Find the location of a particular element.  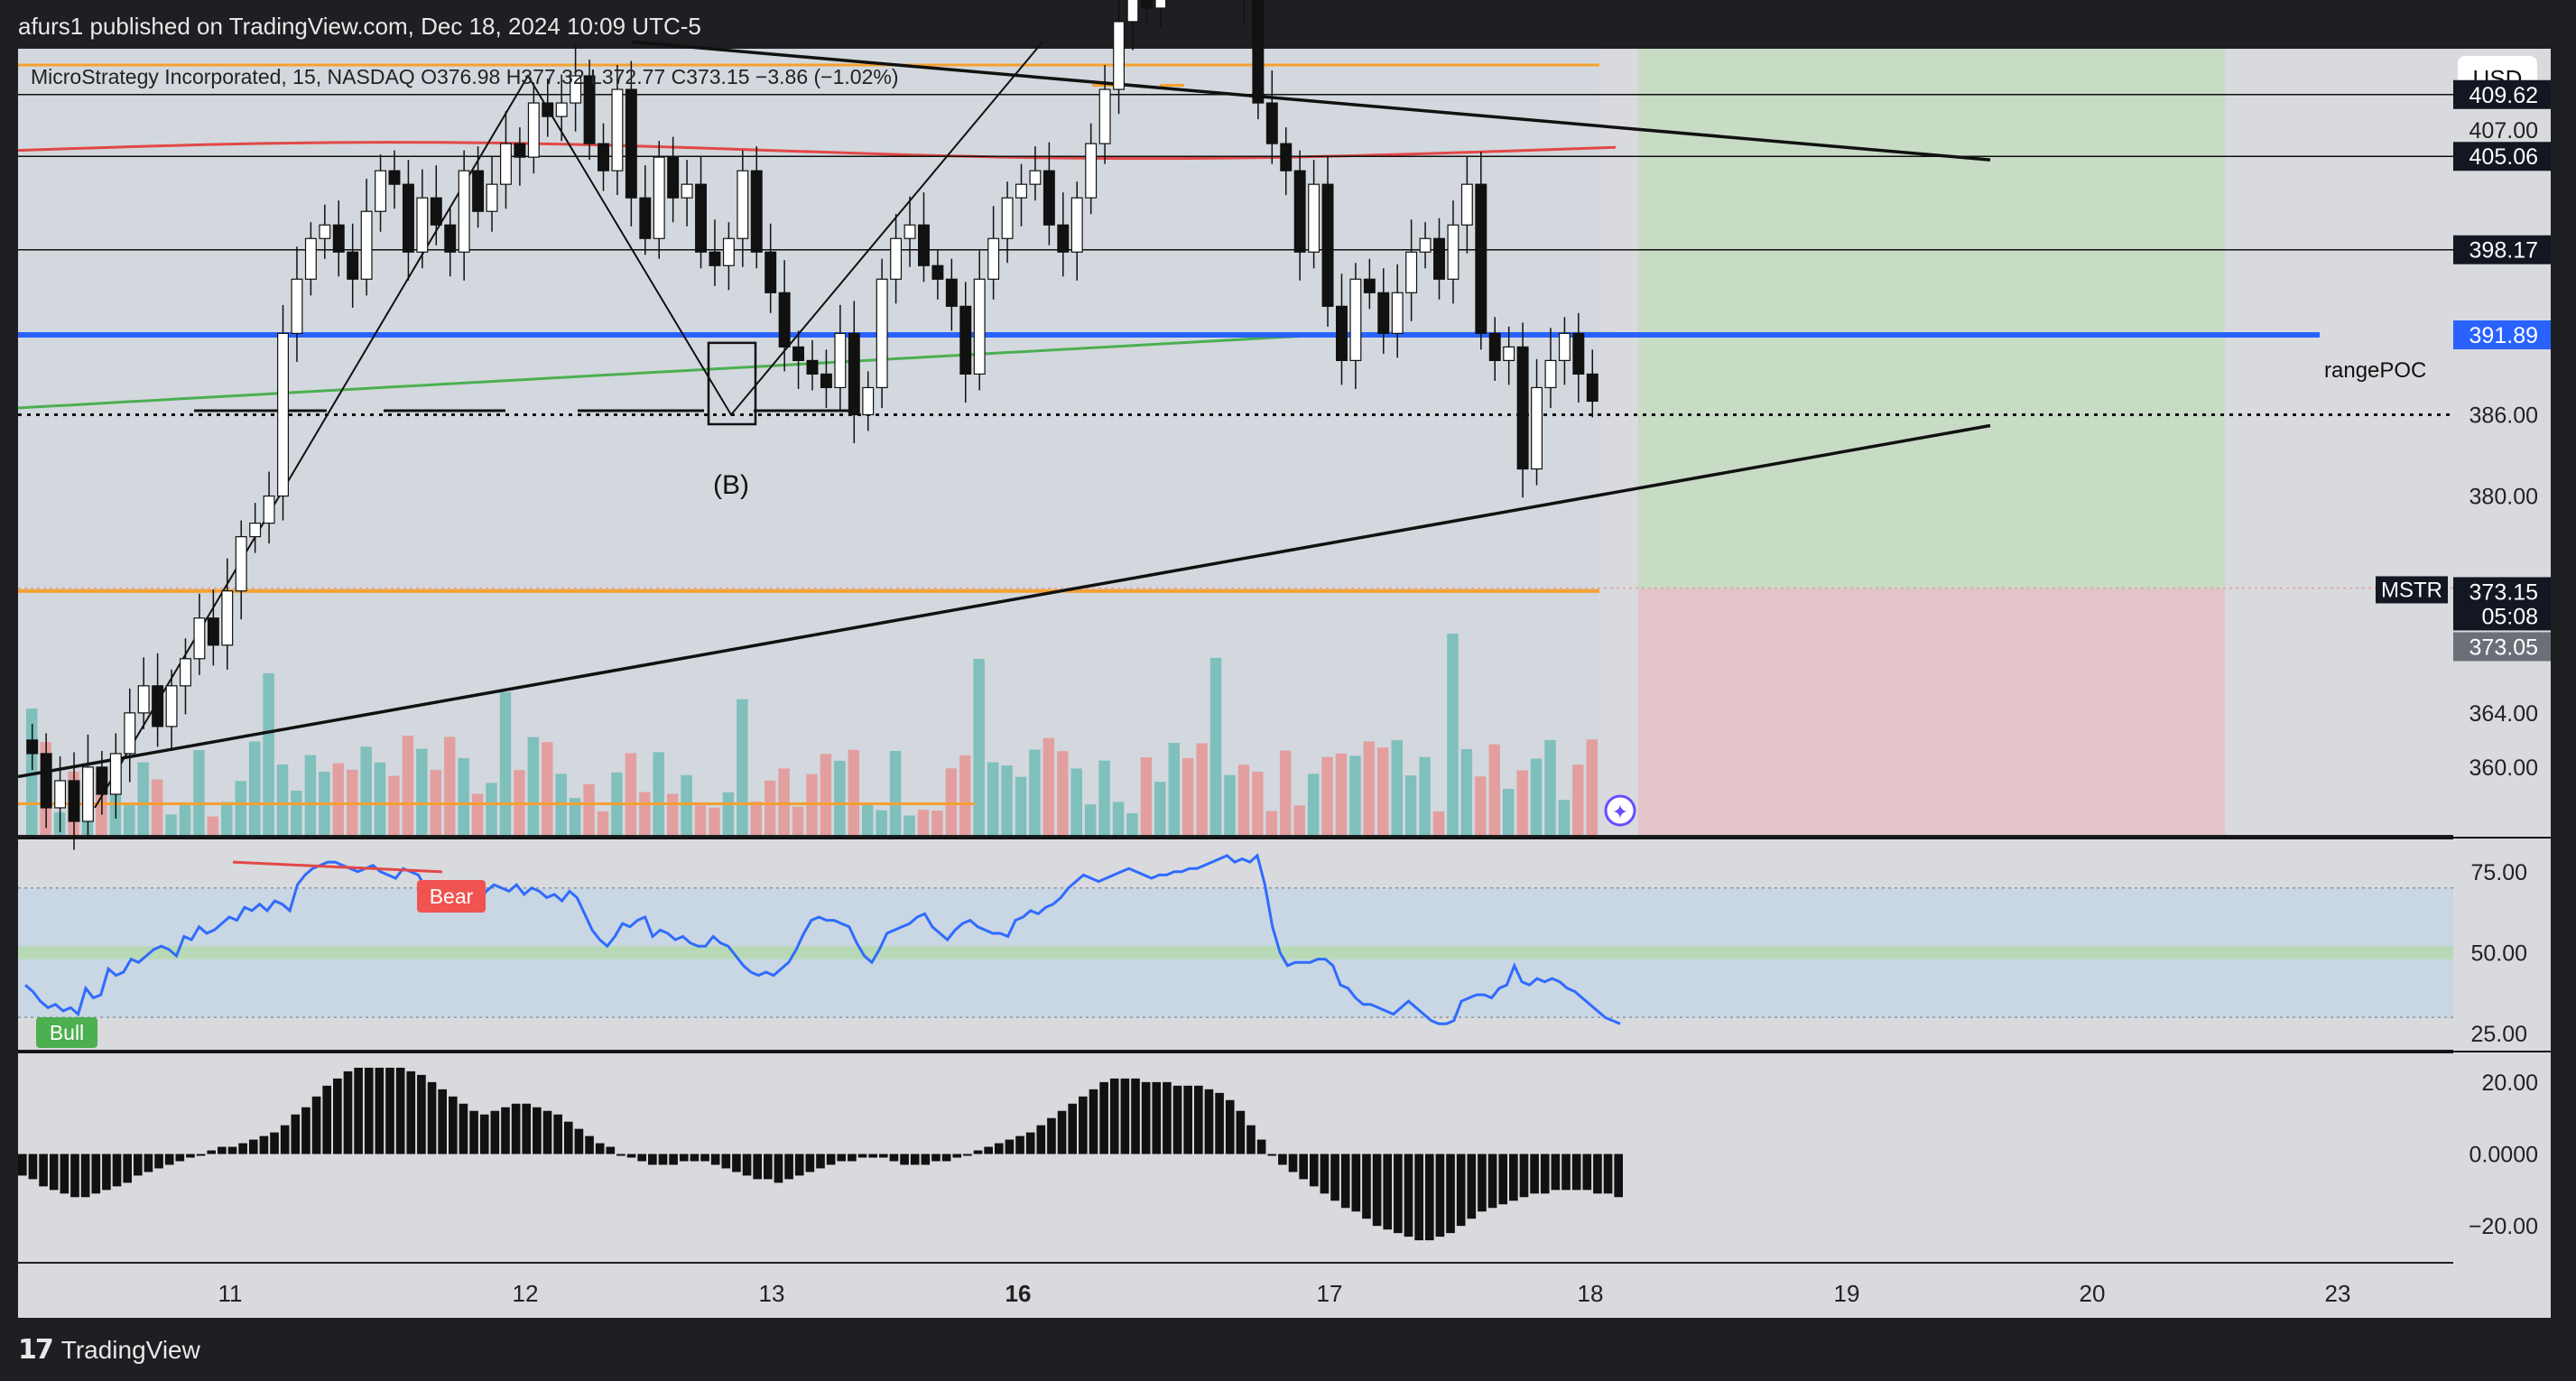

price-tick: 360.00 is located at coordinates (2503, 768).